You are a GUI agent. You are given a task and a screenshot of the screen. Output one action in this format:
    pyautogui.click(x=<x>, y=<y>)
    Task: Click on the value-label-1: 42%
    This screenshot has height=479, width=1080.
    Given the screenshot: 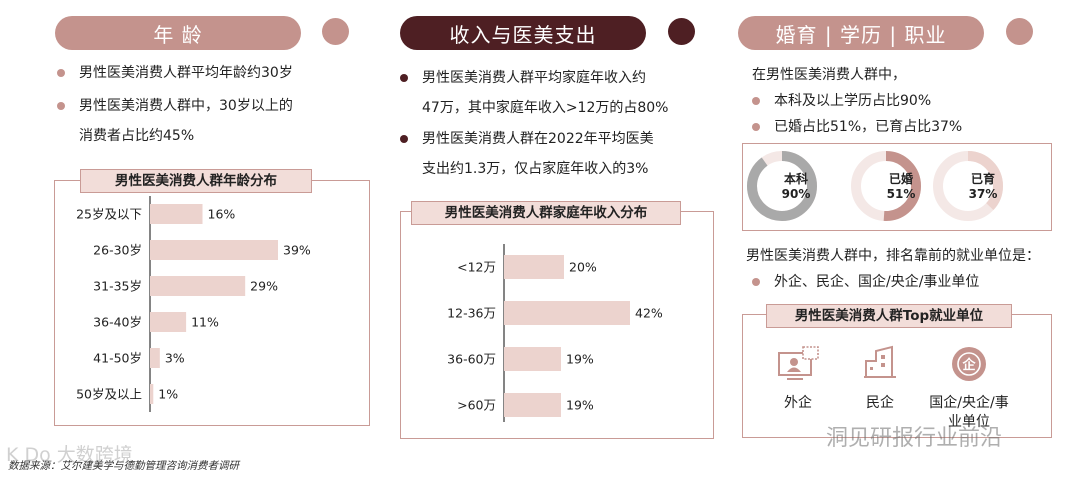 What is the action you would take?
    pyautogui.click(x=649, y=313)
    